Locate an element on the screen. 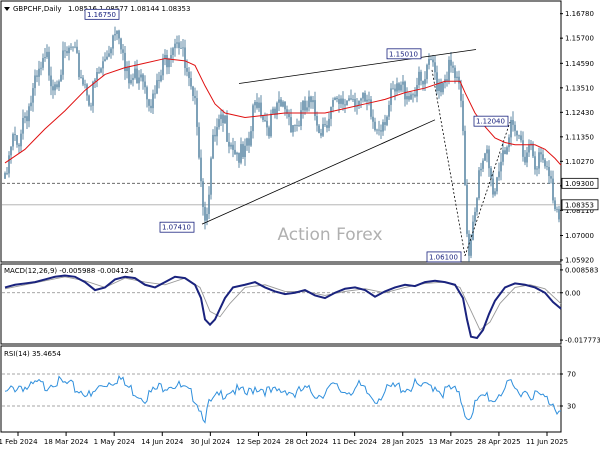 This screenshot has width=600, height=450. time-tick-label: 12 Sep 2024 is located at coordinates (258, 442).